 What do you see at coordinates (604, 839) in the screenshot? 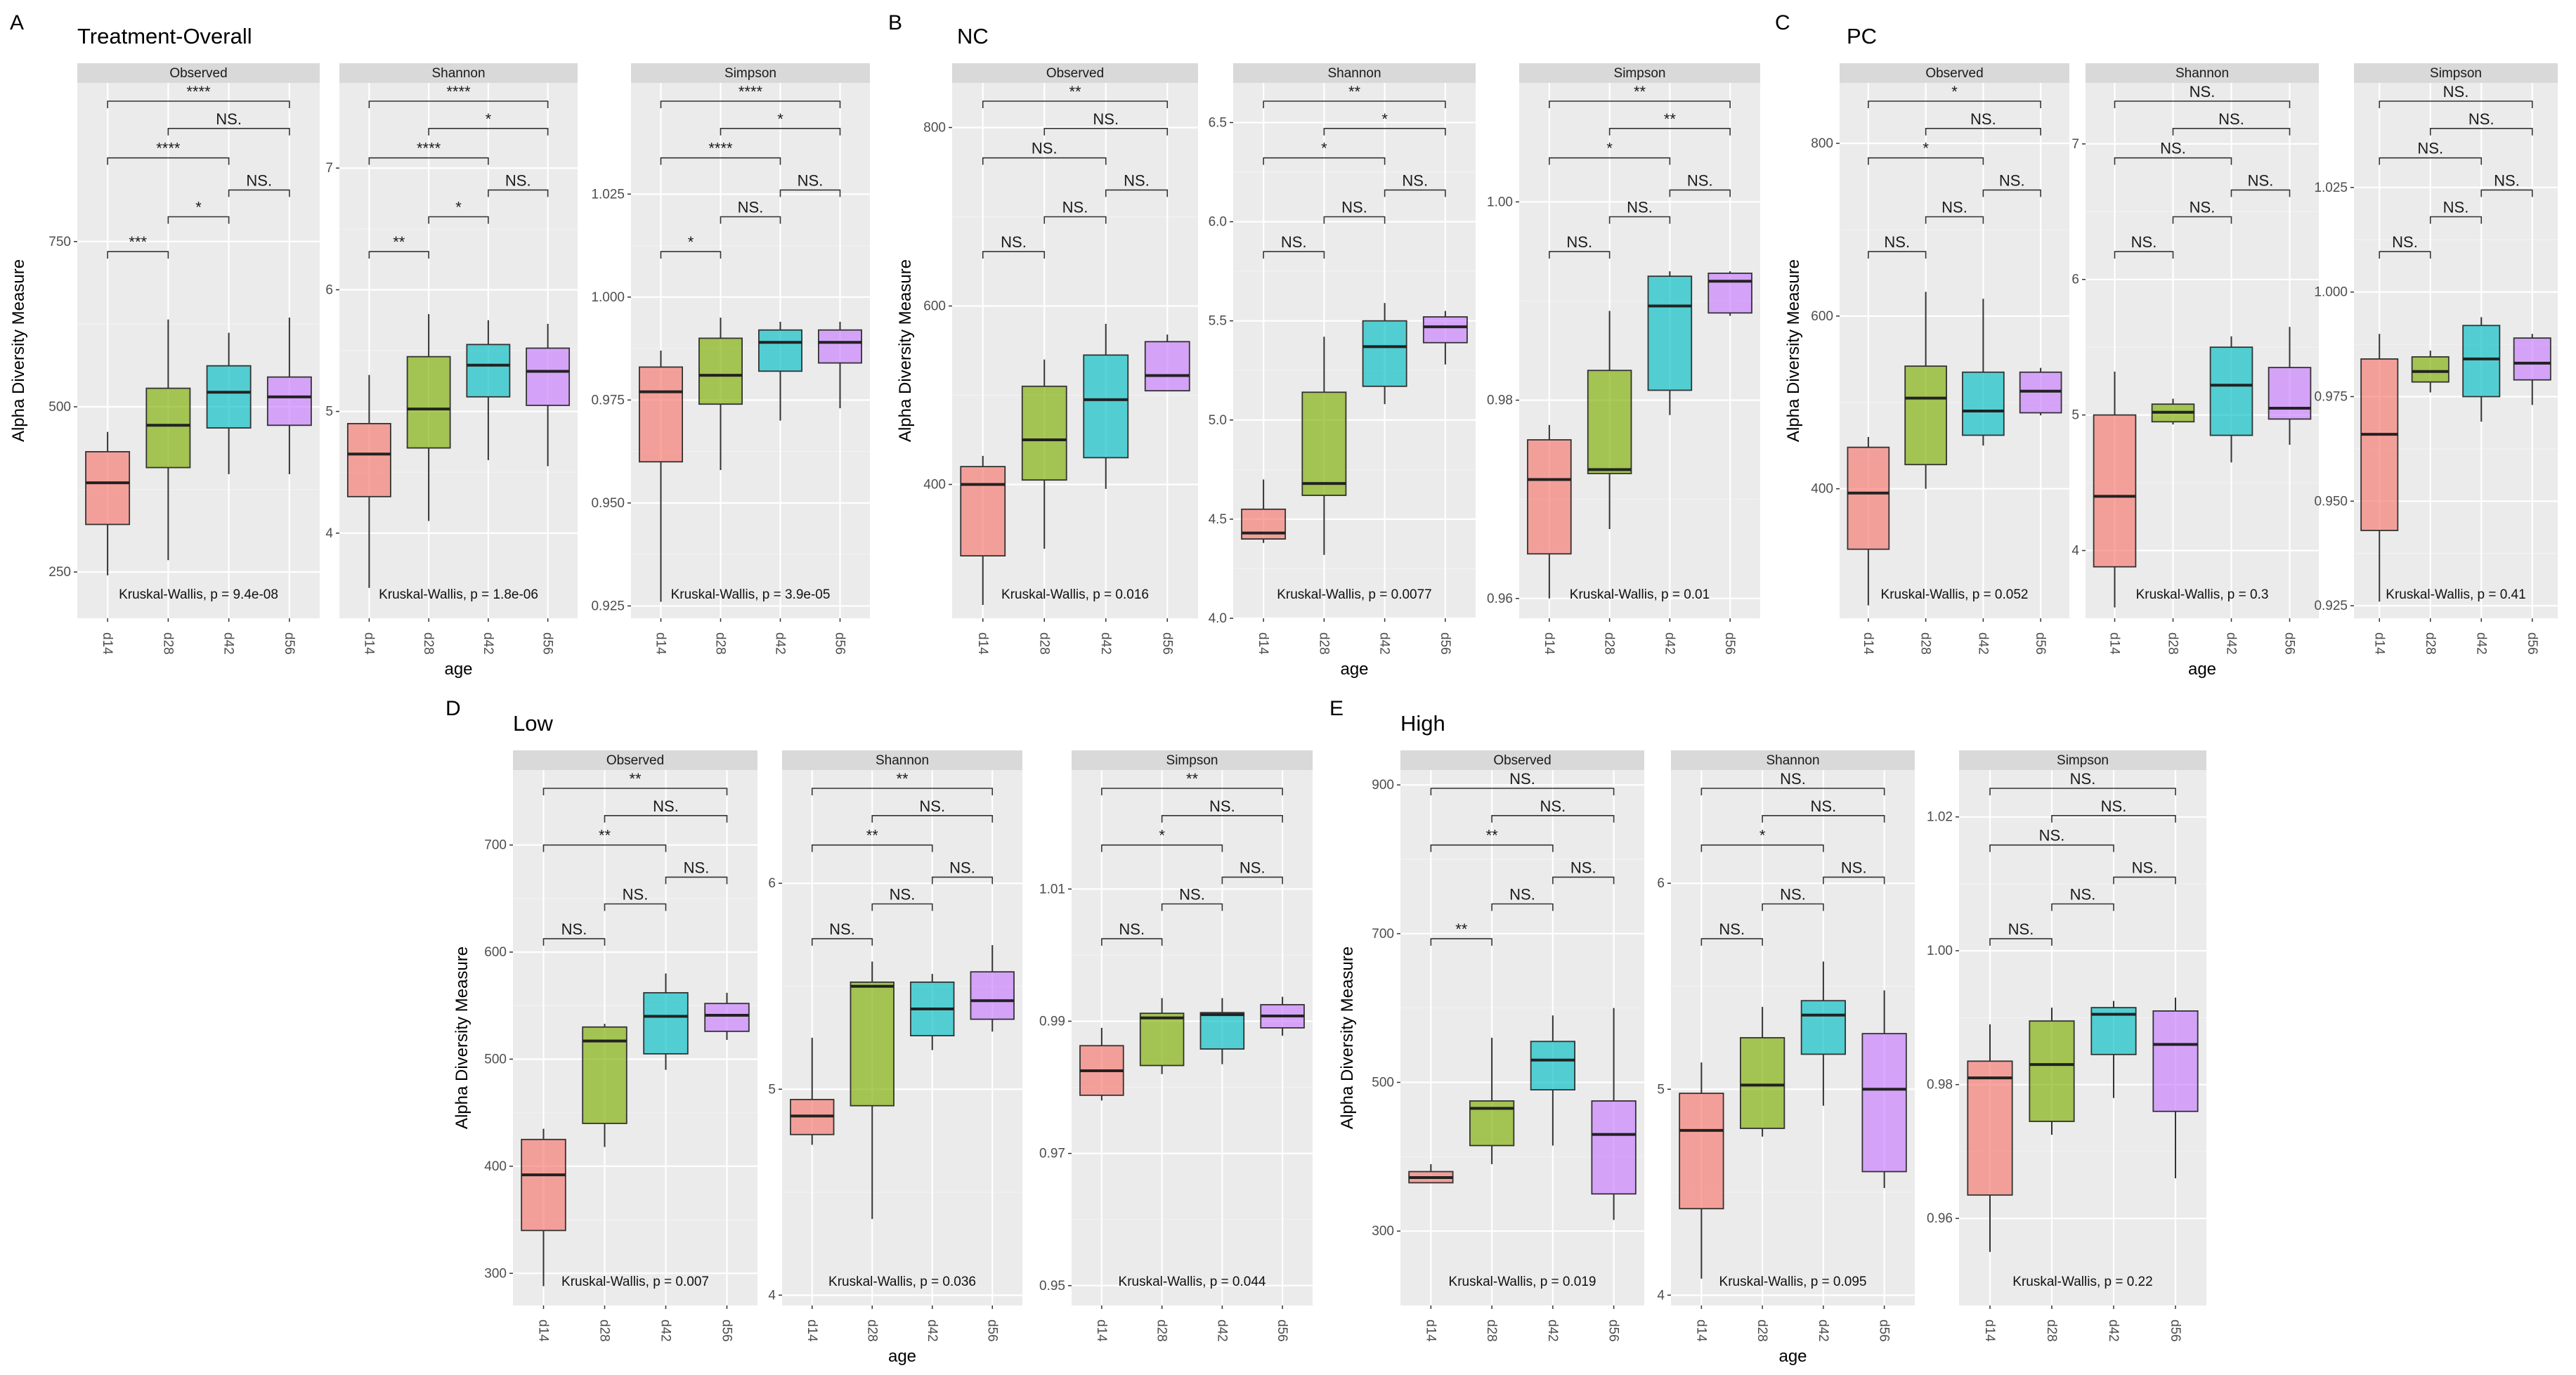
I see `significance-bracket: **` at bounding box center [604, 839].